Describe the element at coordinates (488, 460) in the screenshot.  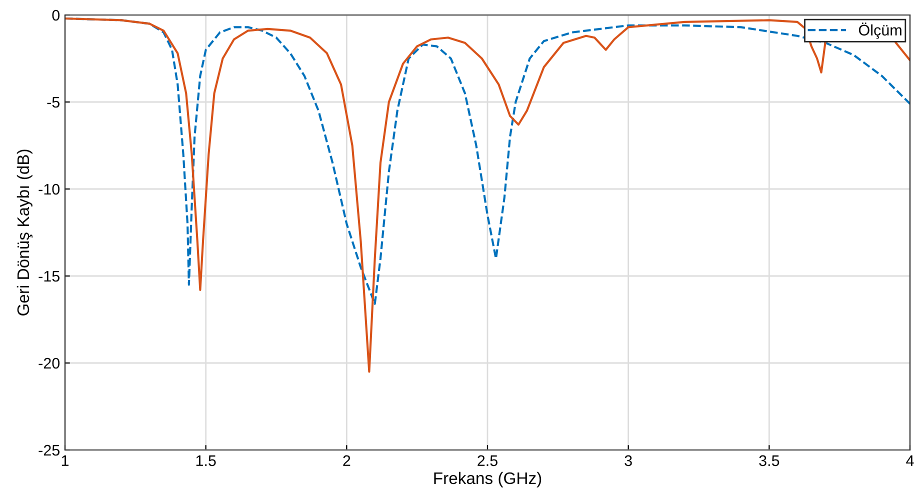
I see `x-tick-label: 2.5` at that location.